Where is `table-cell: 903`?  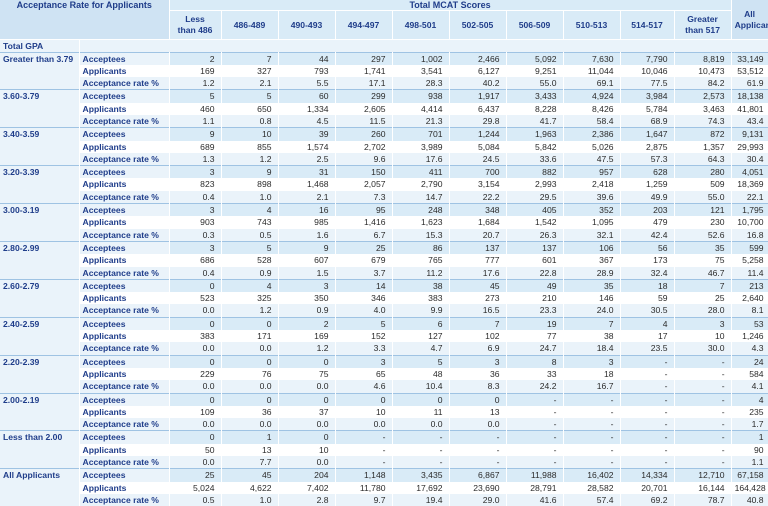 table-cell: 903 is located at coordinates (195, 222).